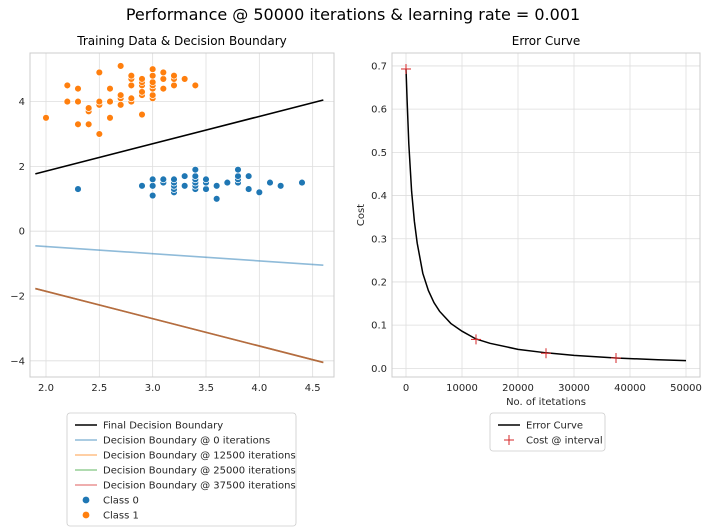  Describe the element at coordinates (199, 486) in the screenshot. I see `legend-label: Decision Boundary @ 37500 iterations` at that location.